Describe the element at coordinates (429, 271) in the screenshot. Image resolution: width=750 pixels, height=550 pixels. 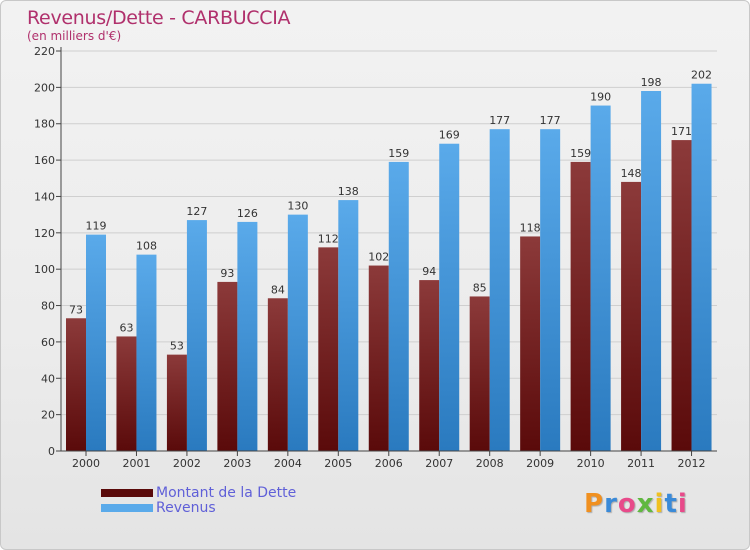
I see `data-label: 94` at that location.